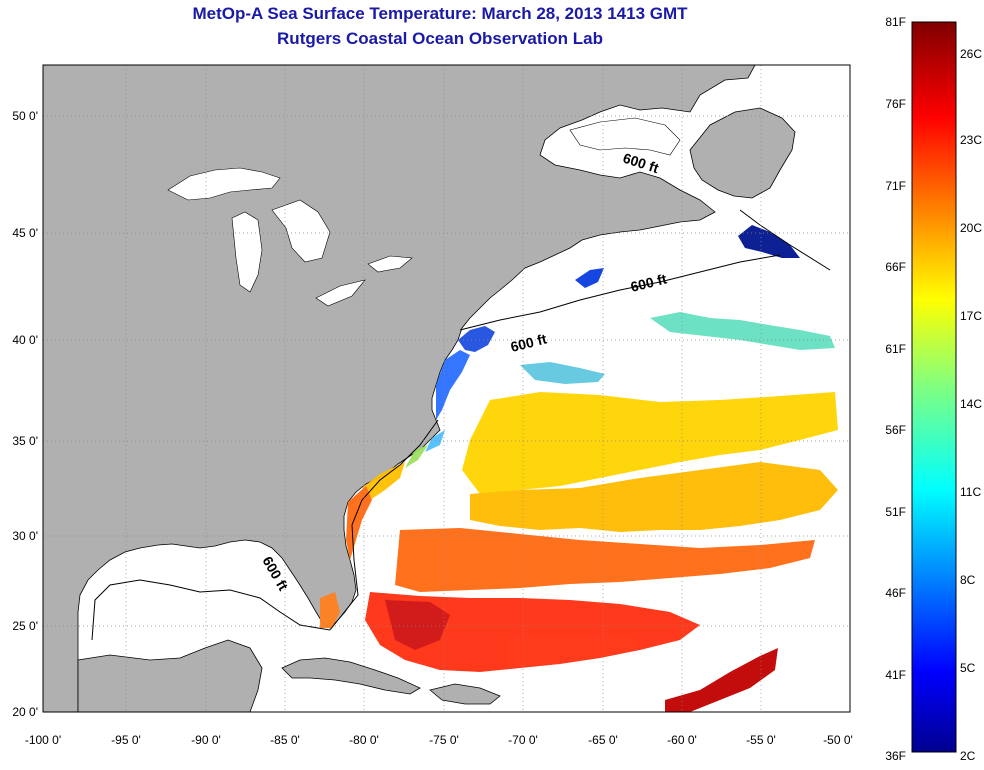 The height and width of the screenshot is (770, 984). I want to click on colorbar-f-label: 41F, so click(895, 675).